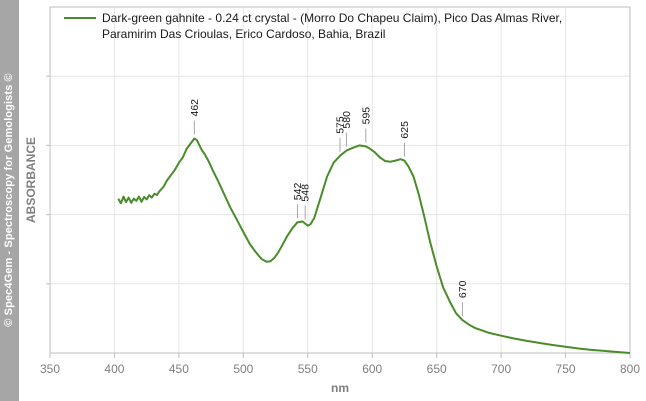 This screenshot has height=401, width=646. Describe the element at coordinates (114, 369) in the screenshot. I see `x-tick-label: 400` at that location.